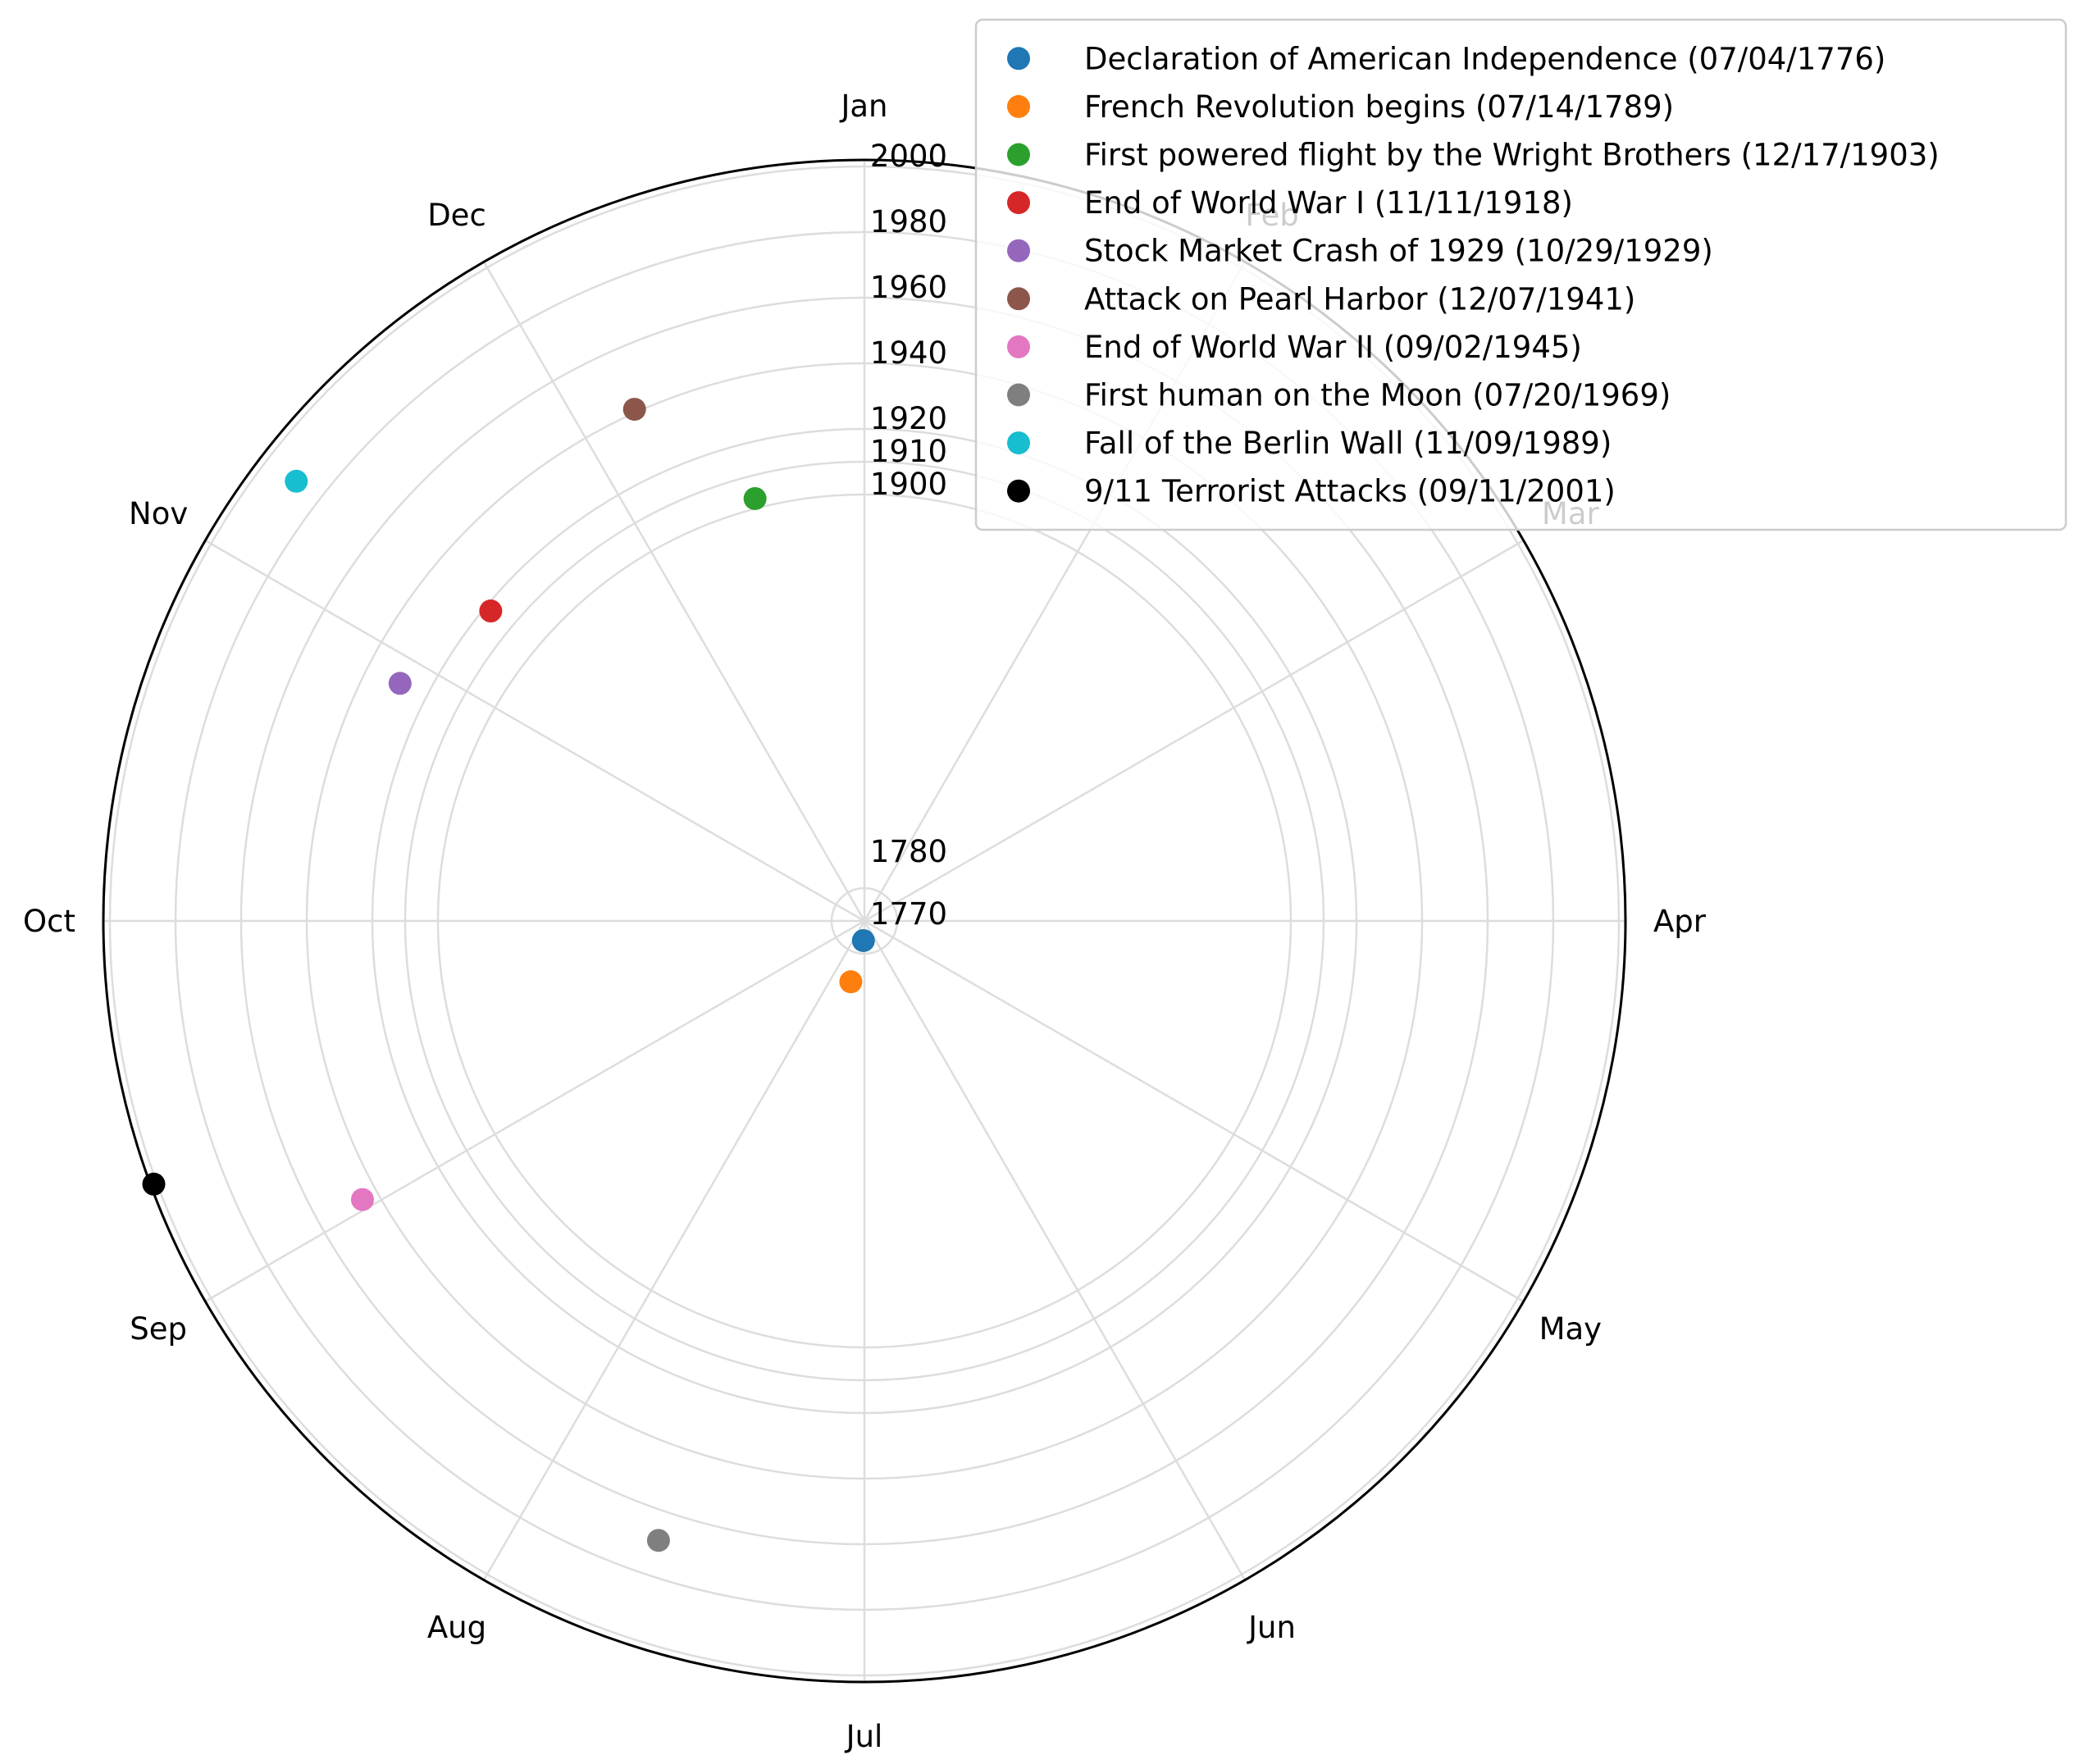 Image resolution: width=2079 pixels, height=1764 pixels. Describe the element at coordinates (456, 1628) in the screenshot. I see `month-tick-label: Aug` at that location.